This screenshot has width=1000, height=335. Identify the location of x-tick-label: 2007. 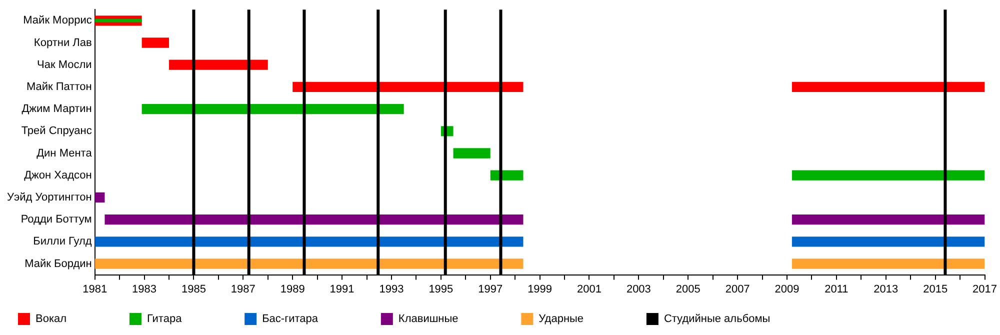
(737, 289).